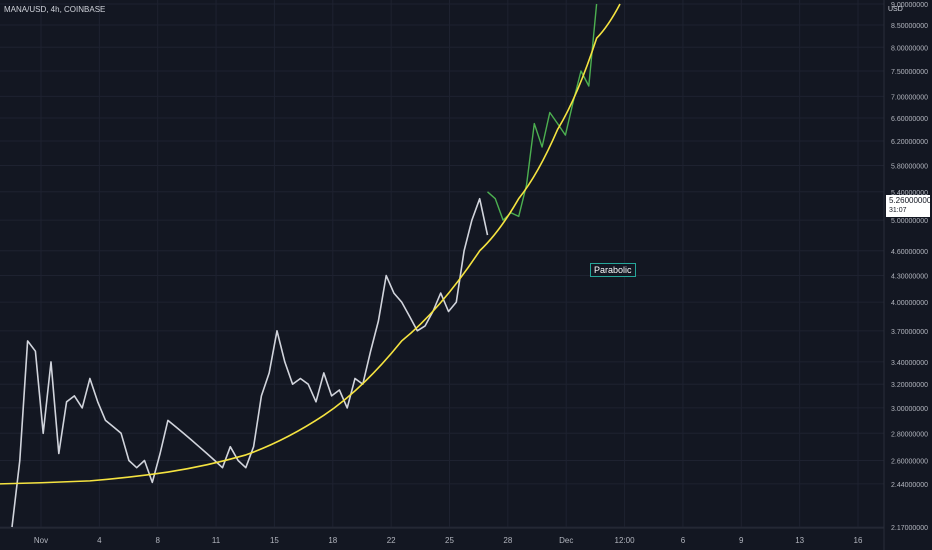 The height and width of the screenshot is (550, 932). I want to click on y-tick-label: 5.00000000, so click(909, 221).